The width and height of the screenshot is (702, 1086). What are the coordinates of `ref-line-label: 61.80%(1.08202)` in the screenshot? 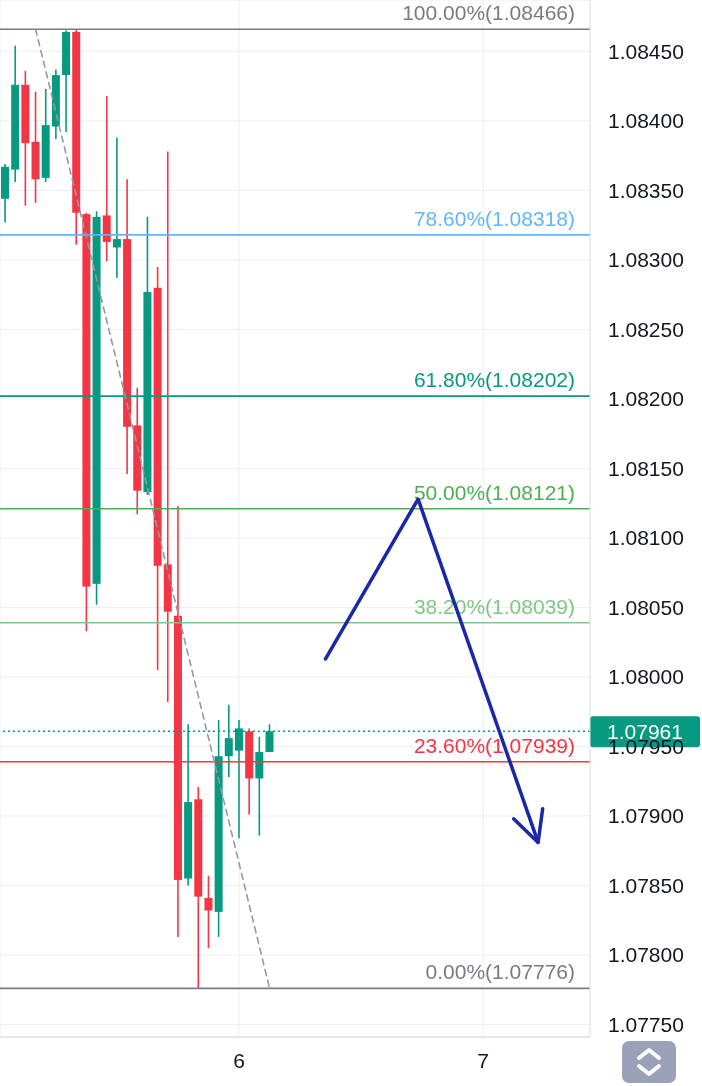 It's located at (494, 380).